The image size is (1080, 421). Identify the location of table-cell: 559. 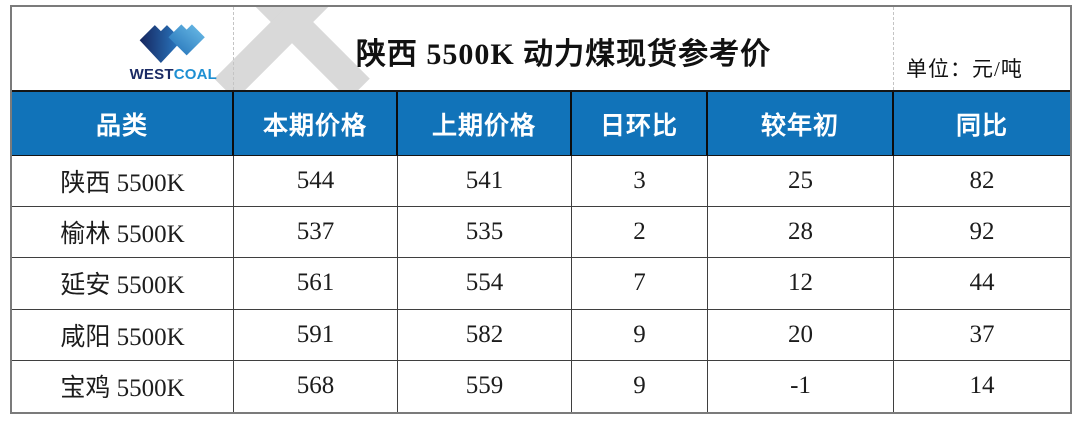
(485, 386).